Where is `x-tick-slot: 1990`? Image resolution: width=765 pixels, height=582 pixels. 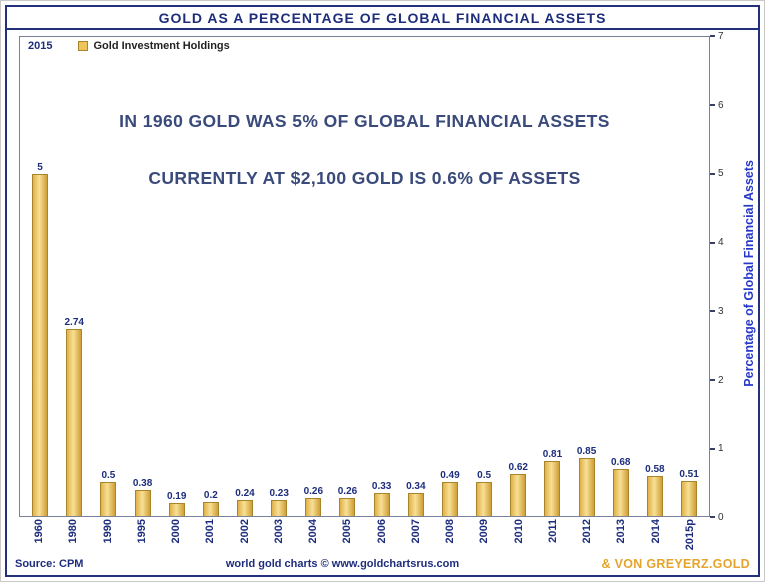
x-tick-slot: 1990 is located at coordinates (108, 536).